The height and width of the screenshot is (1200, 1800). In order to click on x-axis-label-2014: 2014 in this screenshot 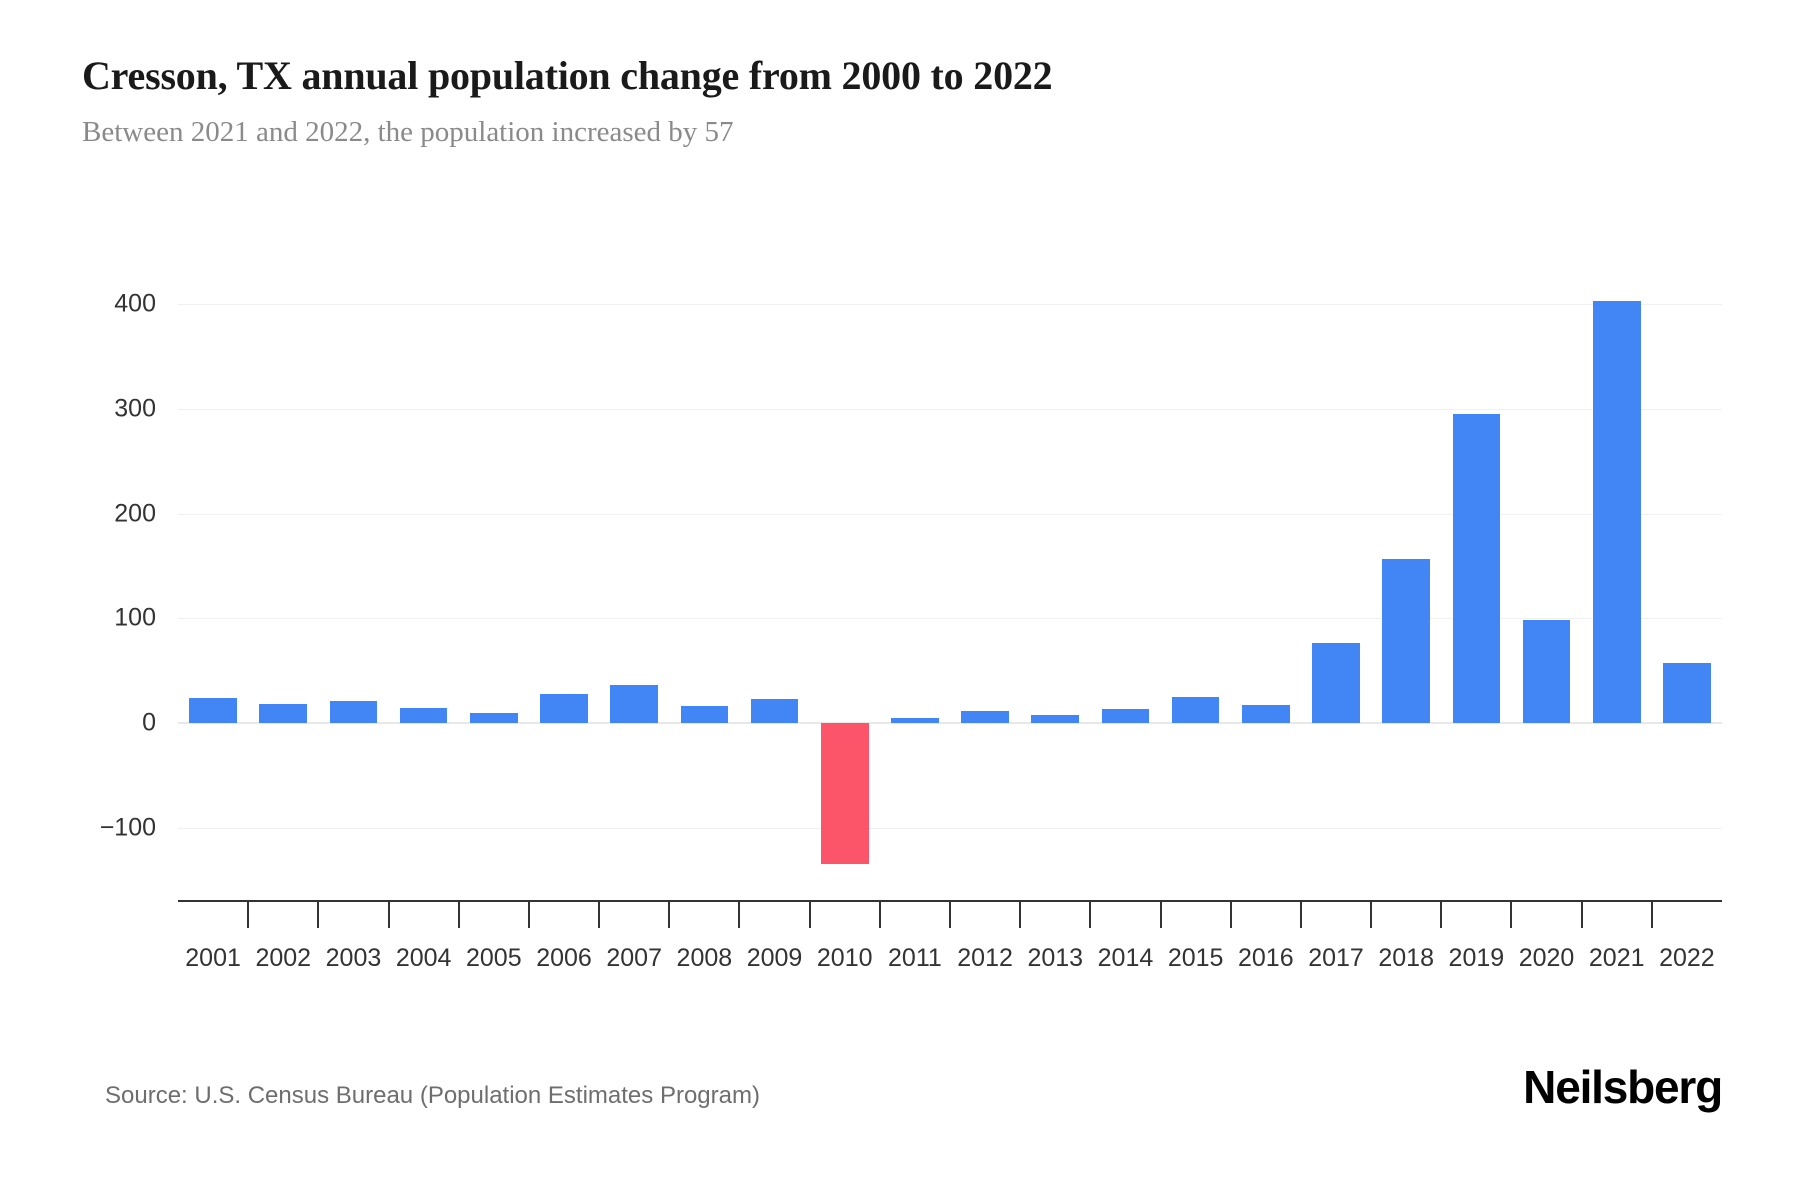, I will do `click(1125, 958)`.